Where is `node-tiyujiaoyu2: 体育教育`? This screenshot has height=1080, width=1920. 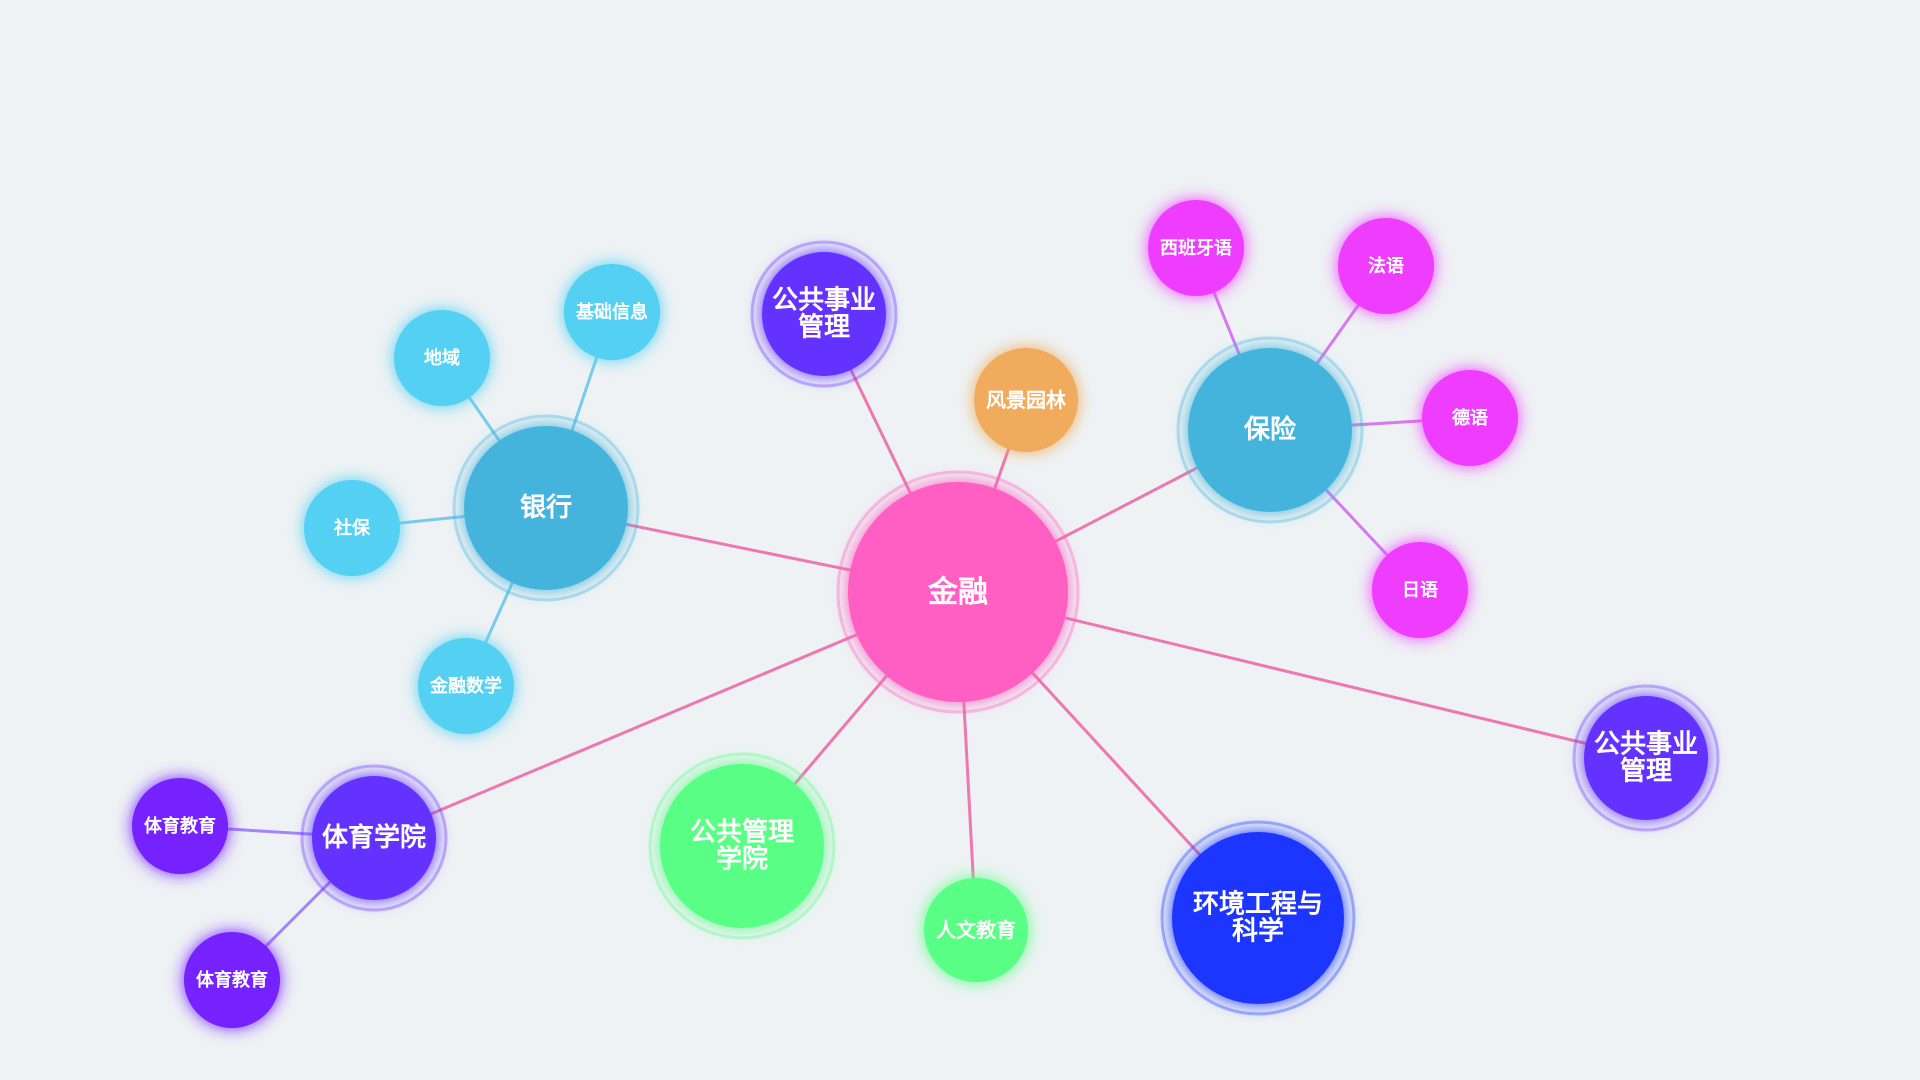
node-tiyujiaoyu2: 体育教育 is located at coordinates (232, 980).